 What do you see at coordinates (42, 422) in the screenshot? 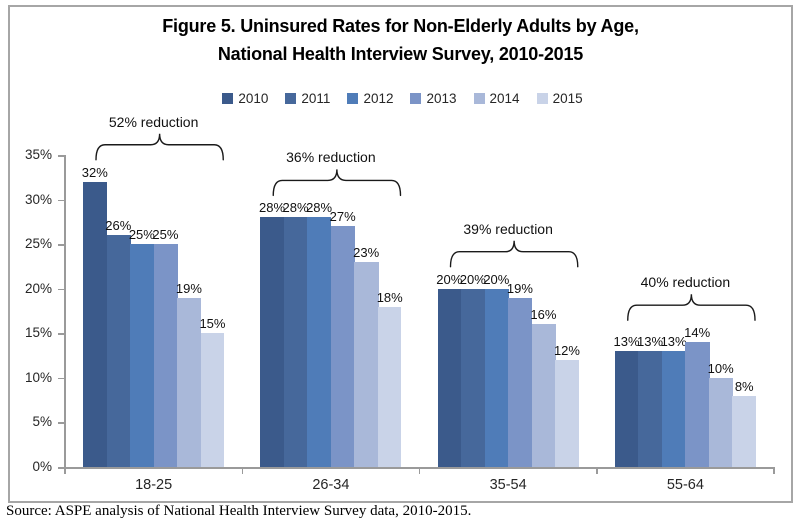
I see `y-tick-label-5: 5%` at bounding box center [42, 422].